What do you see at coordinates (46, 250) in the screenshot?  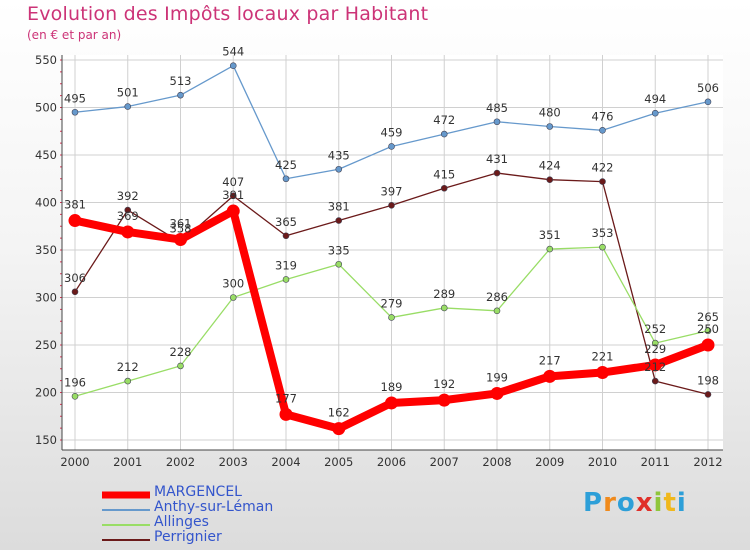 I see `y-tick-label: 350` at bounding box center [46, 250].